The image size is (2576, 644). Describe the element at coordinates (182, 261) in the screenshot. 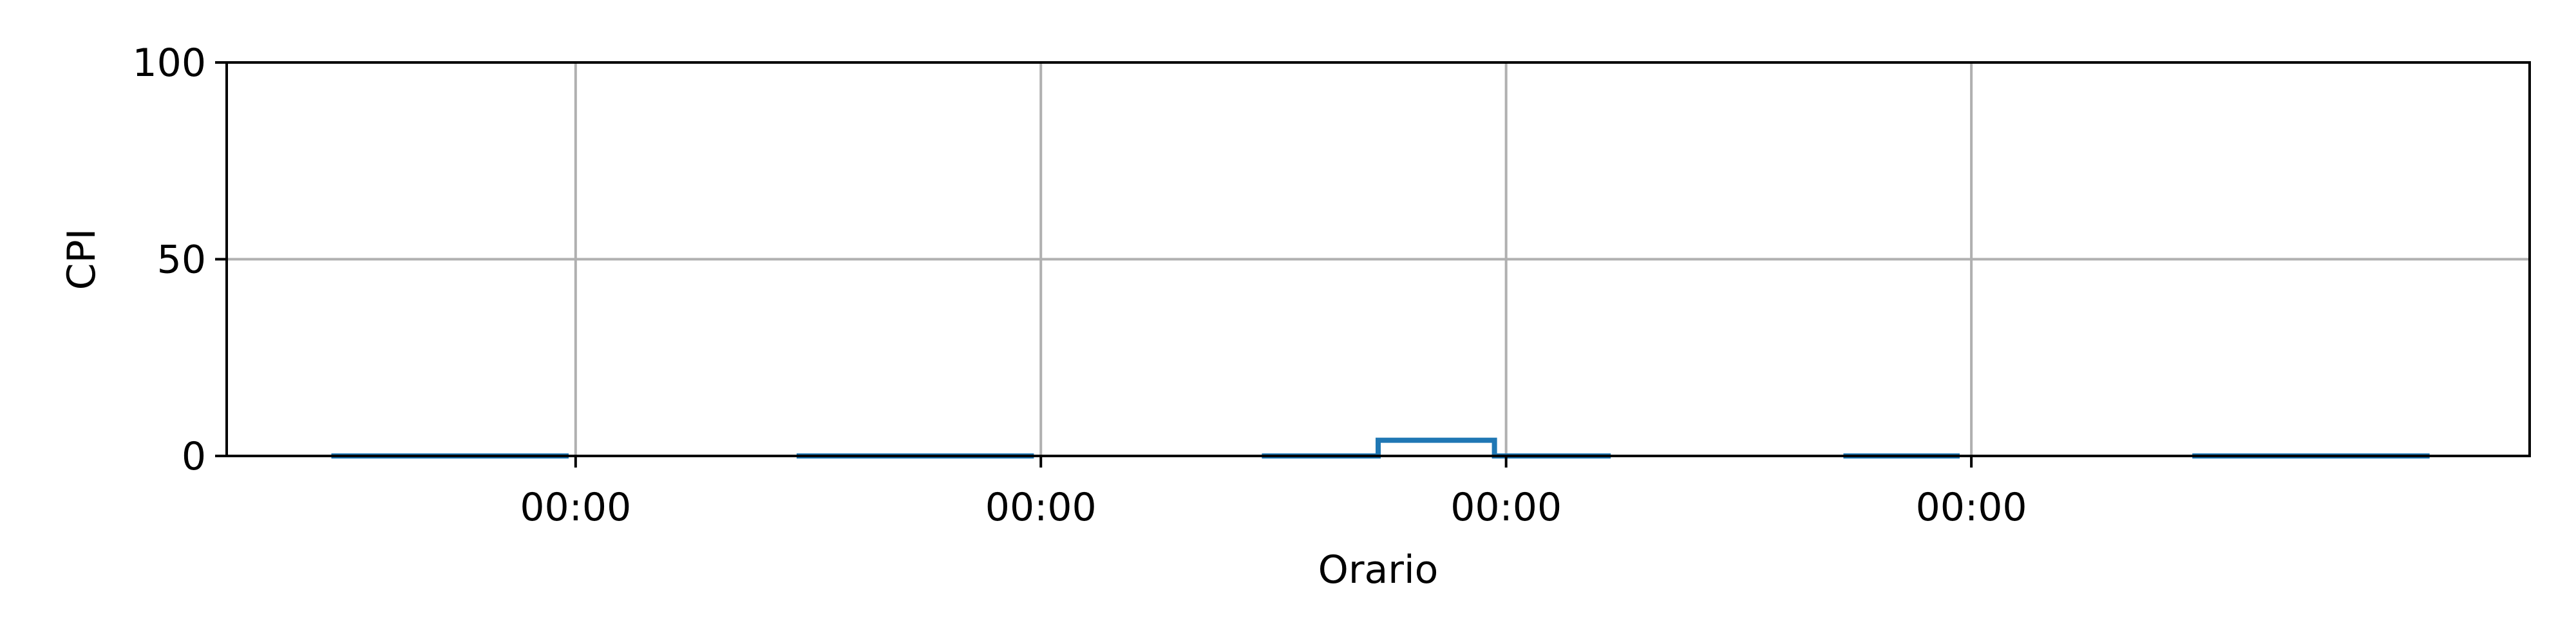

I see `y-tick-label: 50` at that location.